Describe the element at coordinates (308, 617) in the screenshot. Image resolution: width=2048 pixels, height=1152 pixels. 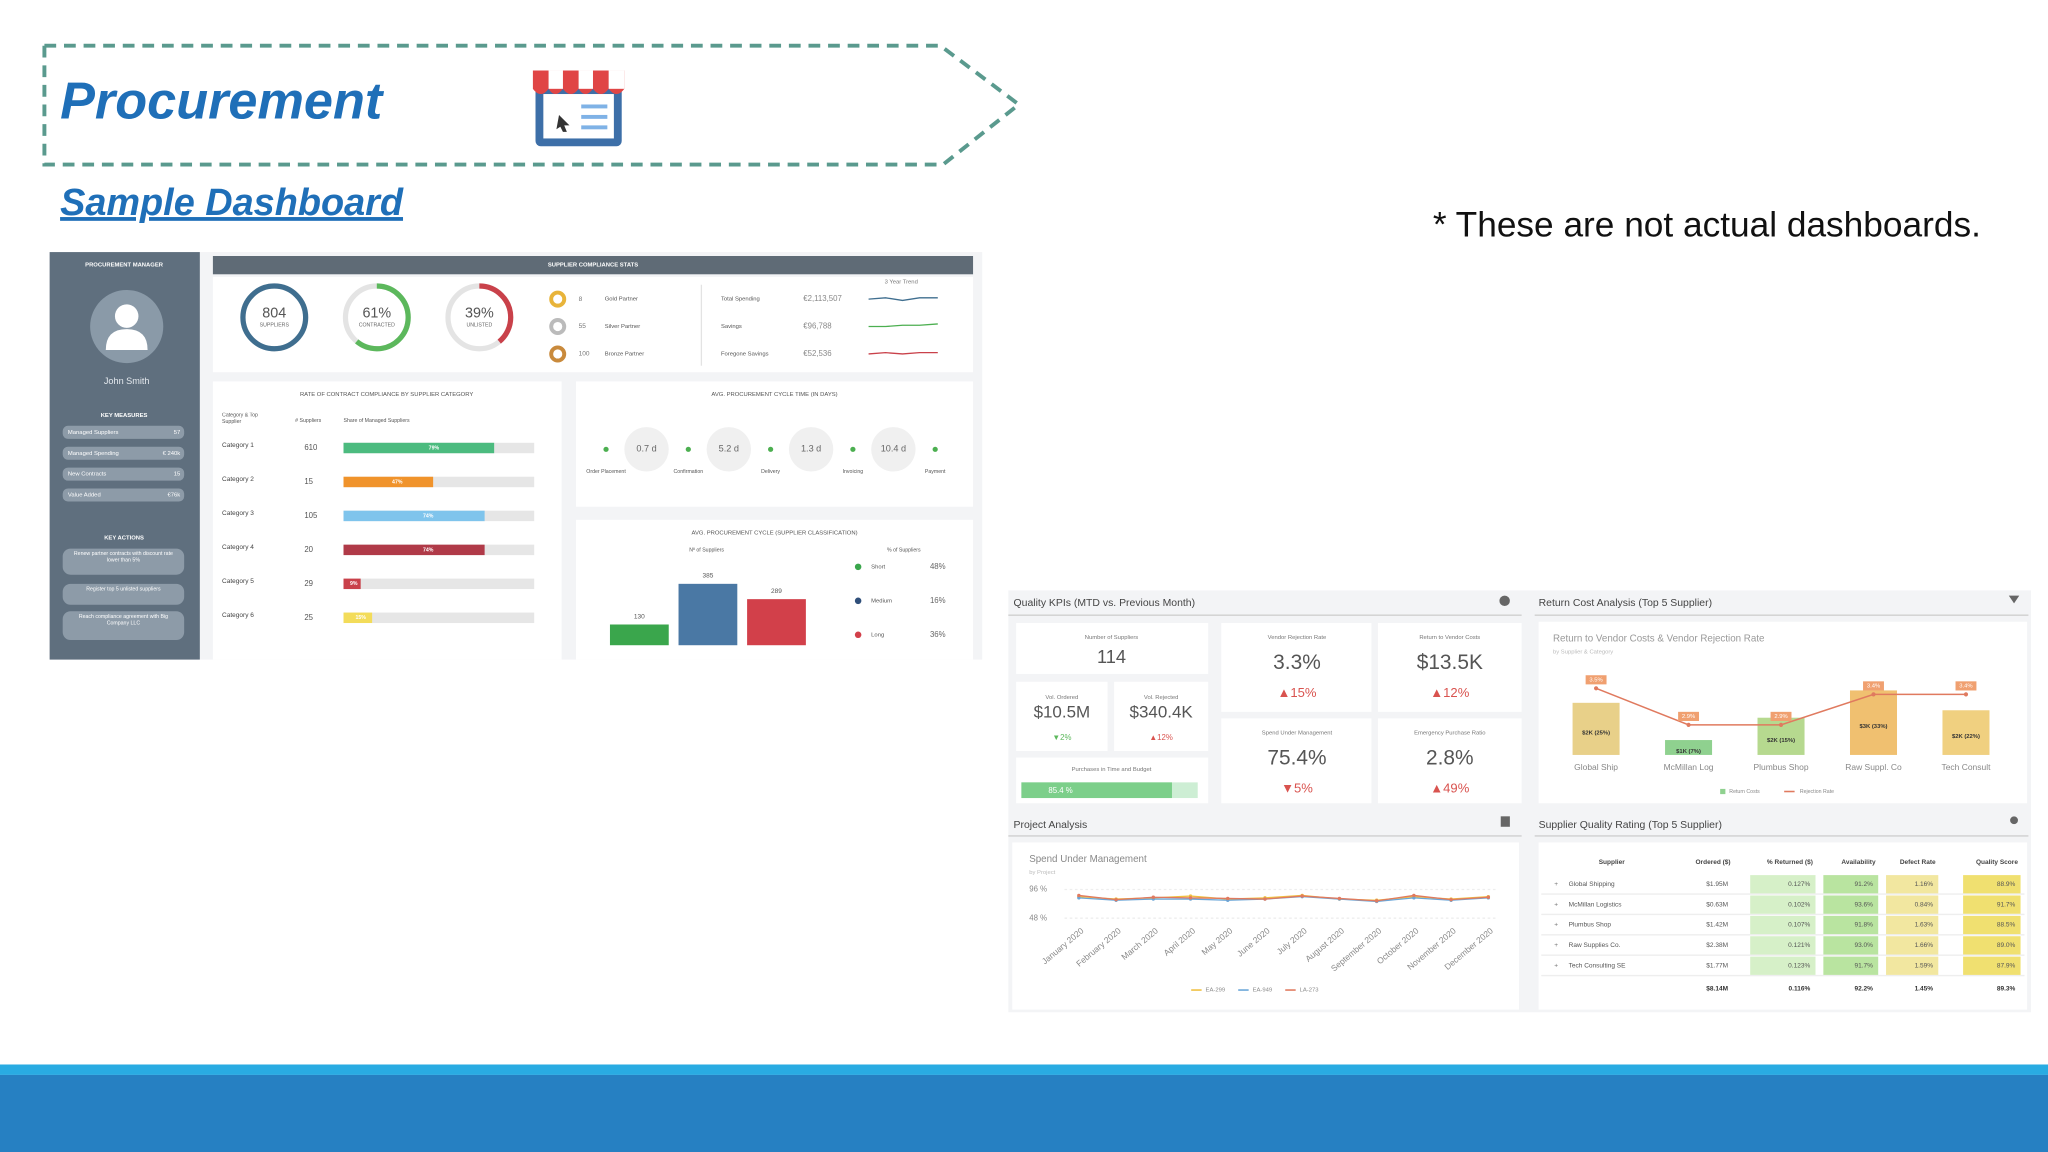
I see `supplier-count: 25` at that location.